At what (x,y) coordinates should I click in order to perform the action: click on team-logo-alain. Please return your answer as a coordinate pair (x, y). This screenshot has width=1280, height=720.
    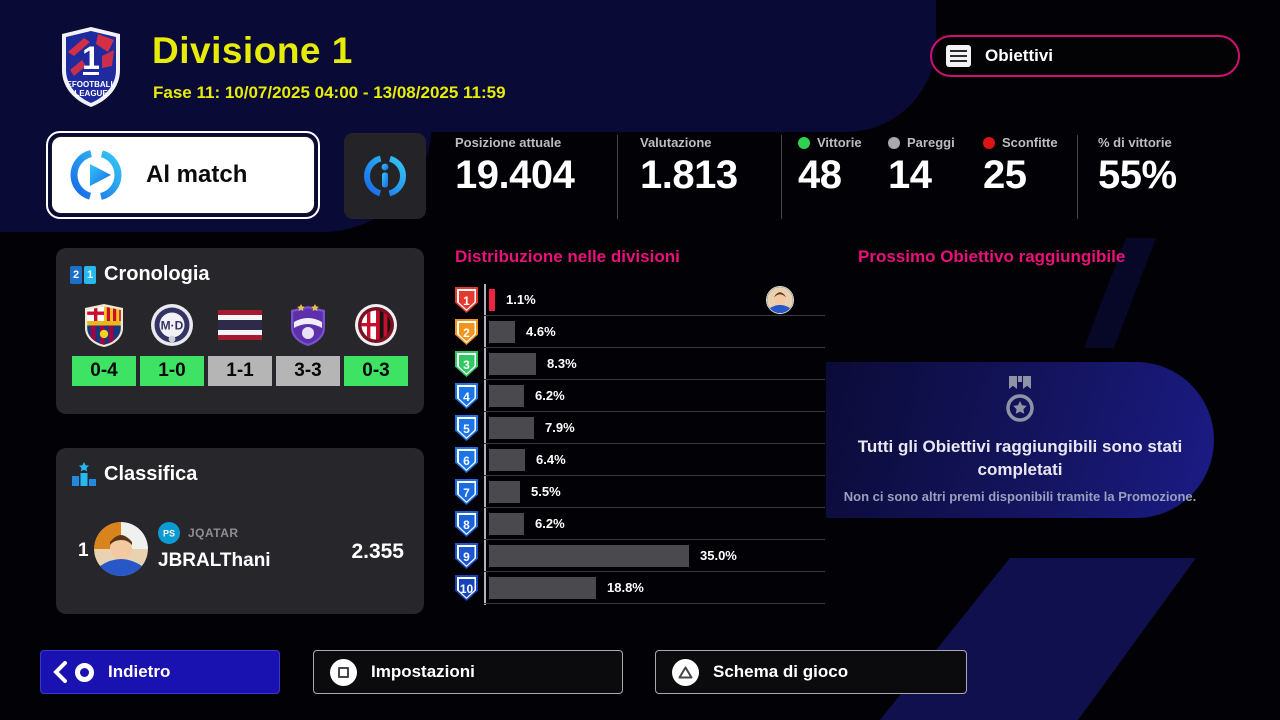
    Looking at the image, I should click on (308, 324).